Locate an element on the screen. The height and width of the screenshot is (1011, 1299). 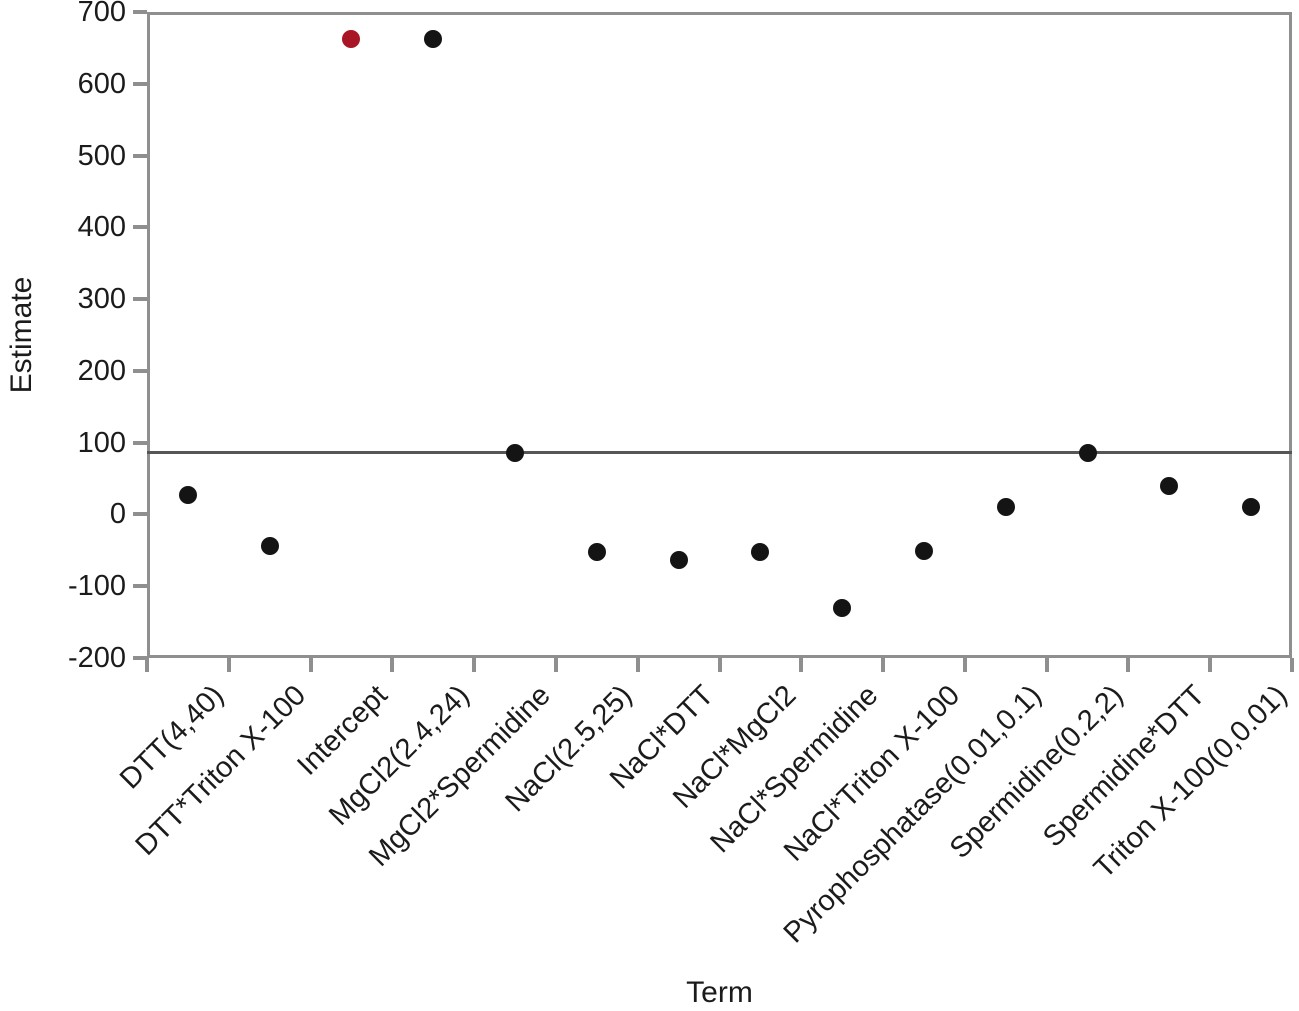
y-axis-tick-label: -200 is located at coordinates (96, 658).